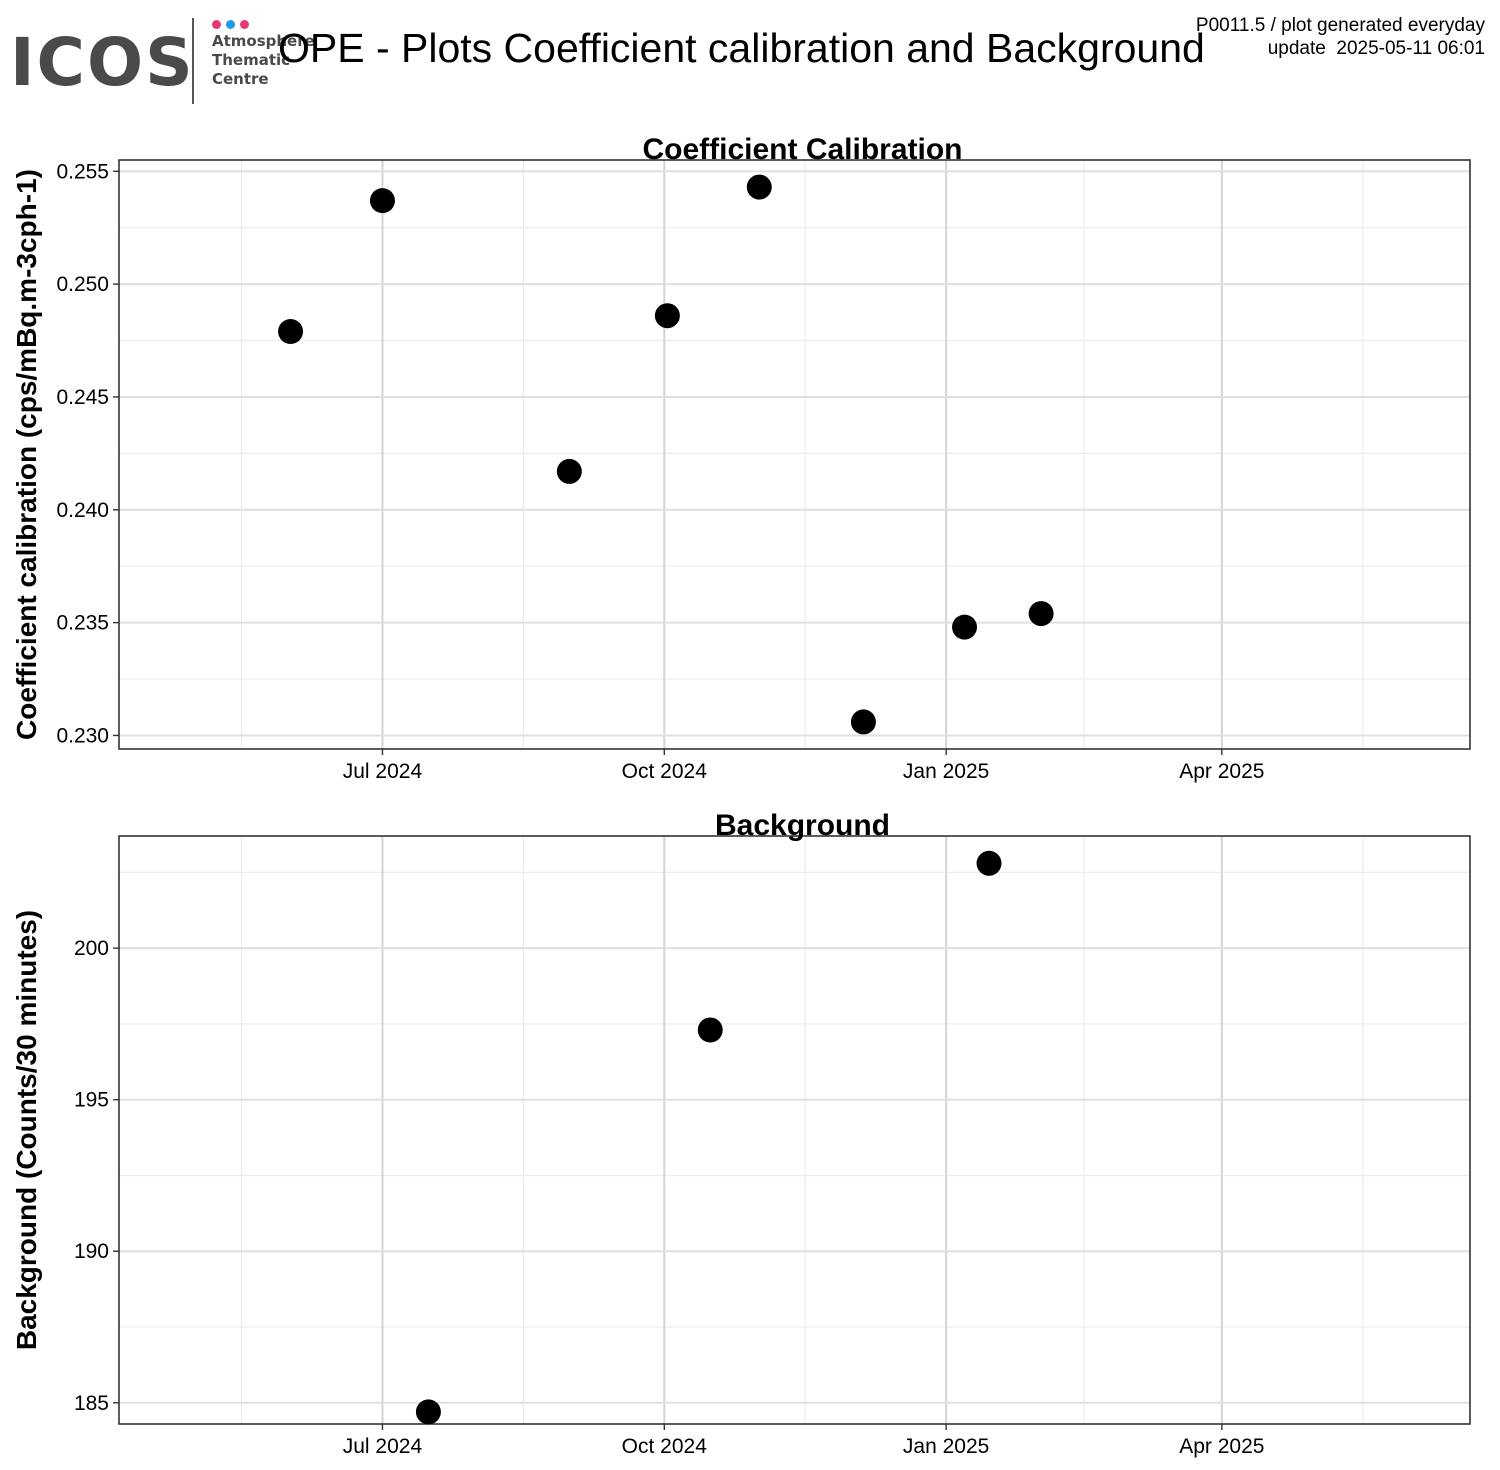 This screenshot has height=1470, width=1500. What do you see at coordinates (91, 1100) in the screenshot?
I see `y-tick-label: 195` at bounding box center [91, 1100].